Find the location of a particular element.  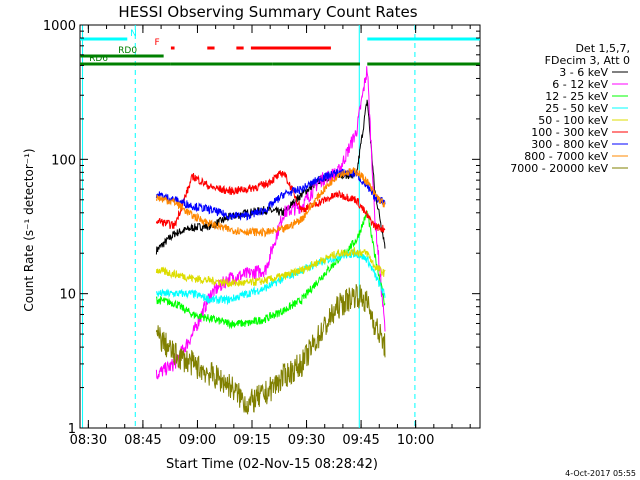

x-tick-label: 09:00 is located at coordinates (197, 440).